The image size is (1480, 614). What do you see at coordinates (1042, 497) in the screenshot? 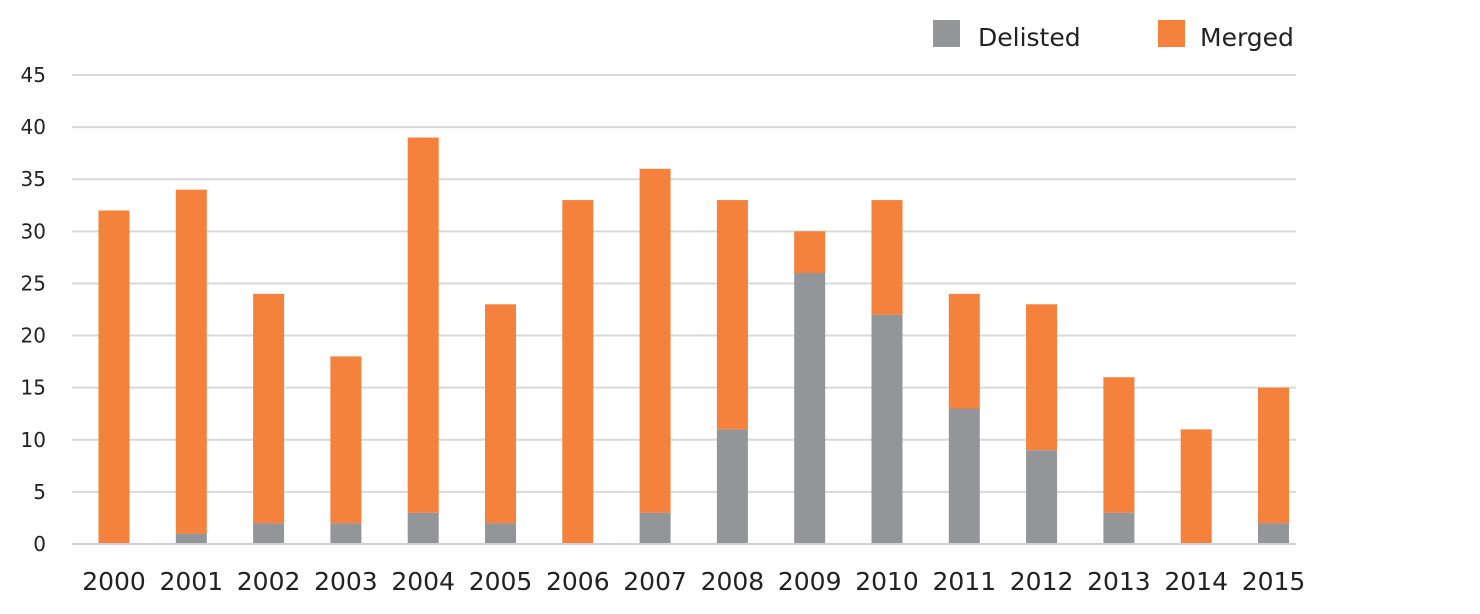
I see `bar-delisted-2012` at bounding box center [1042, 497].